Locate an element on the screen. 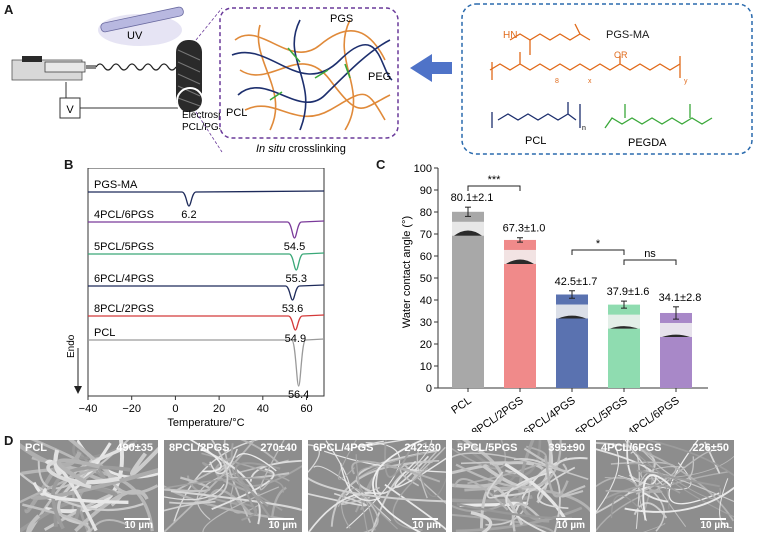  chemistry-box is located at coordinates (607, 79).